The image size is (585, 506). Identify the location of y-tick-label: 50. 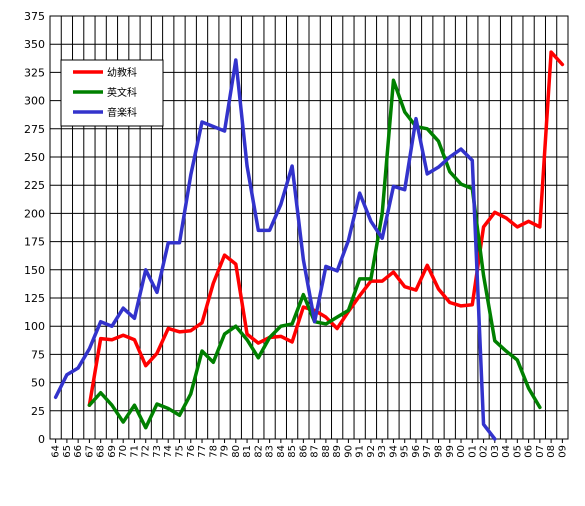
(38, 383).